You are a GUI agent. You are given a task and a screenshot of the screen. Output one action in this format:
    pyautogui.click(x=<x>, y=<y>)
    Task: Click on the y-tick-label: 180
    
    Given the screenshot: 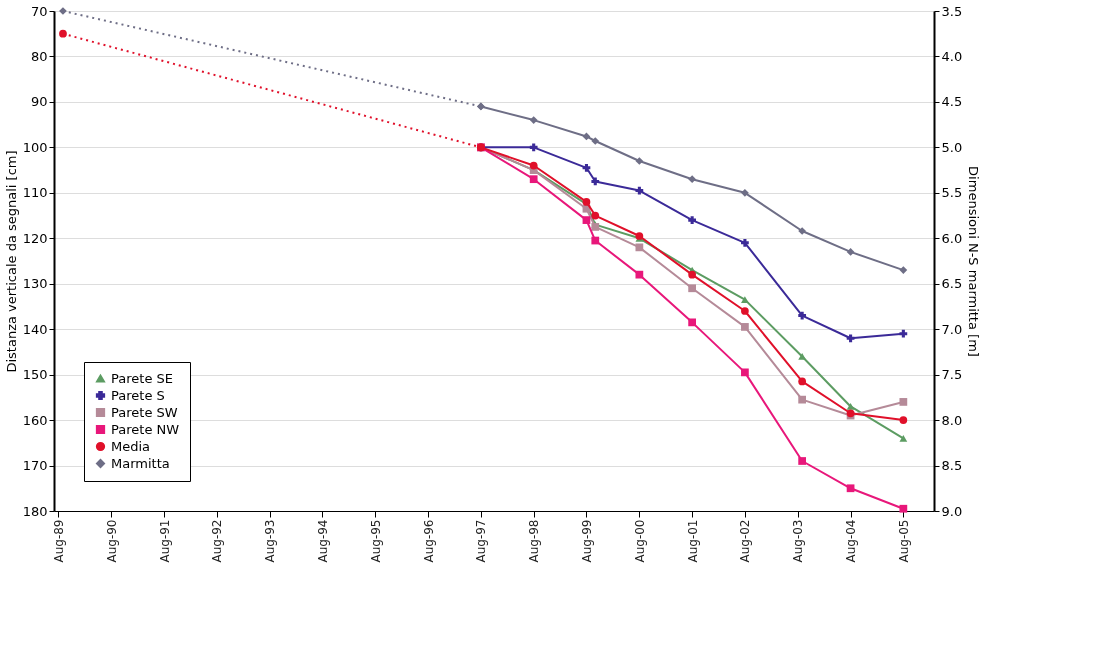 What is the action you would take?
    pyautogui.click(x=35, y=511)
    